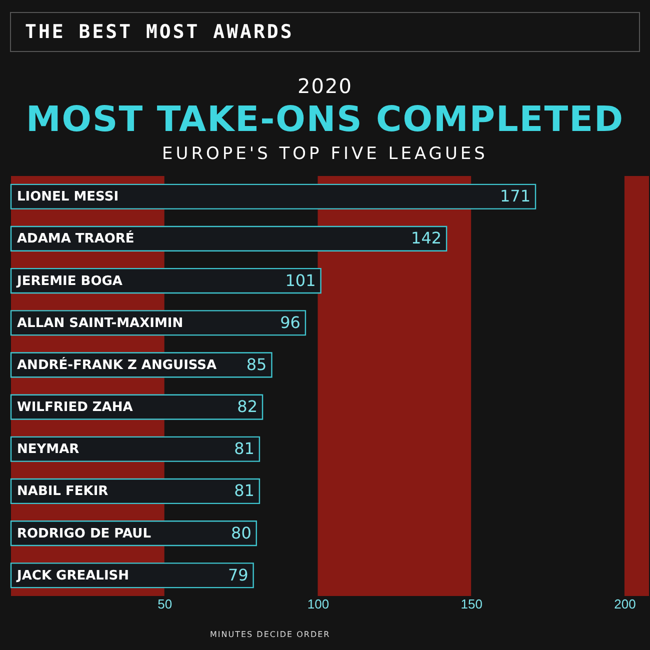 The width and height of the screenshot is (650, 650). I want to click on x-tick-label: 100, so click(318, 604).